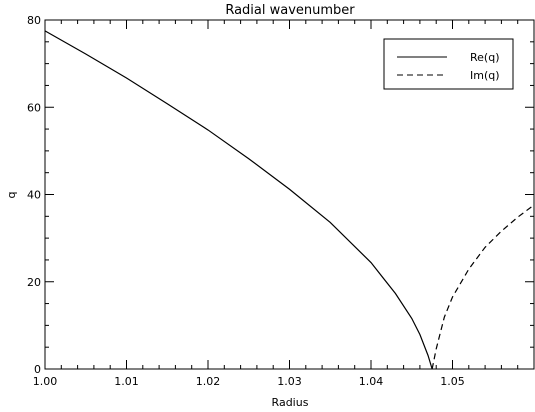  I want to click on y-tick-label: 0, so click(37, 369).